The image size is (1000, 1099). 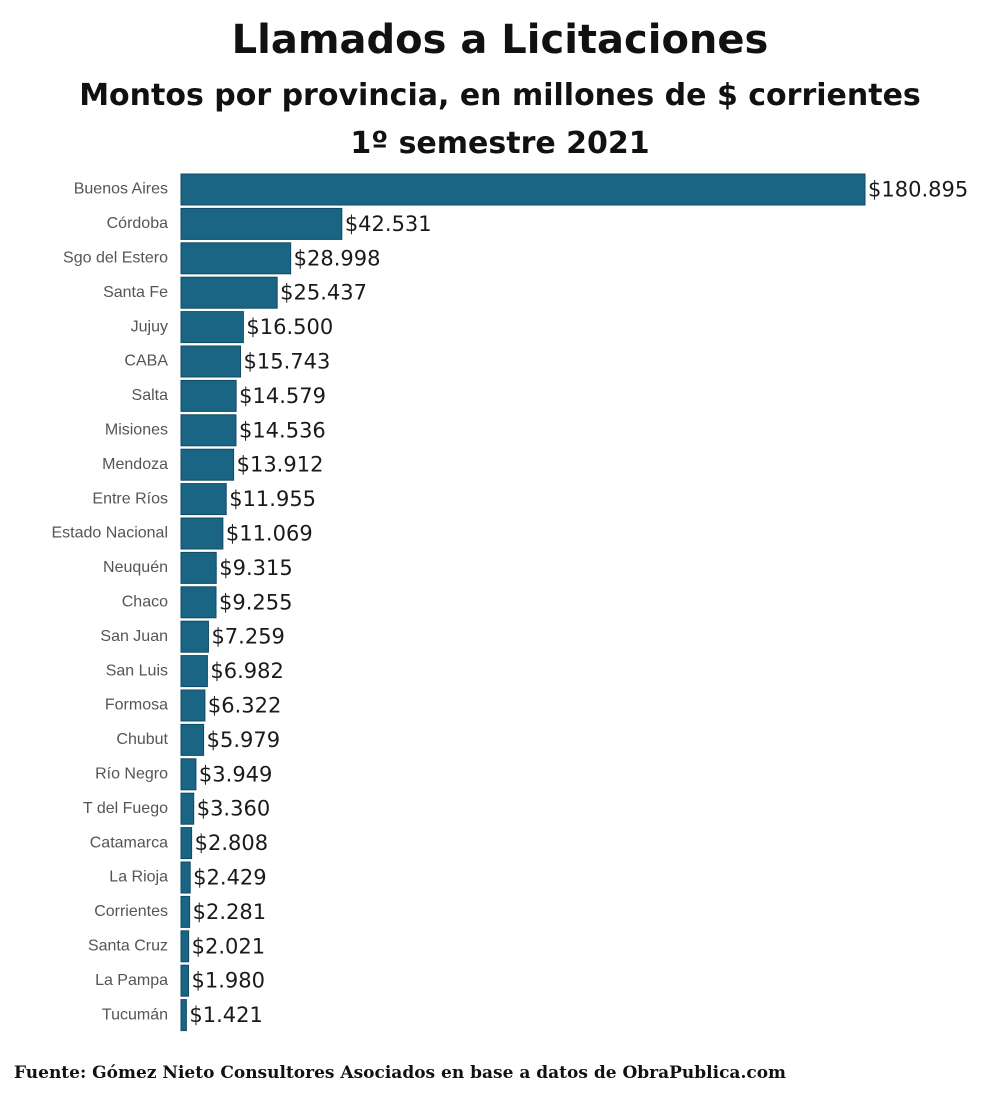 What do you see at coordinates (269, 534) in the screenshot?
I see `value-label: $11.069` at bounding box center [269, 534].